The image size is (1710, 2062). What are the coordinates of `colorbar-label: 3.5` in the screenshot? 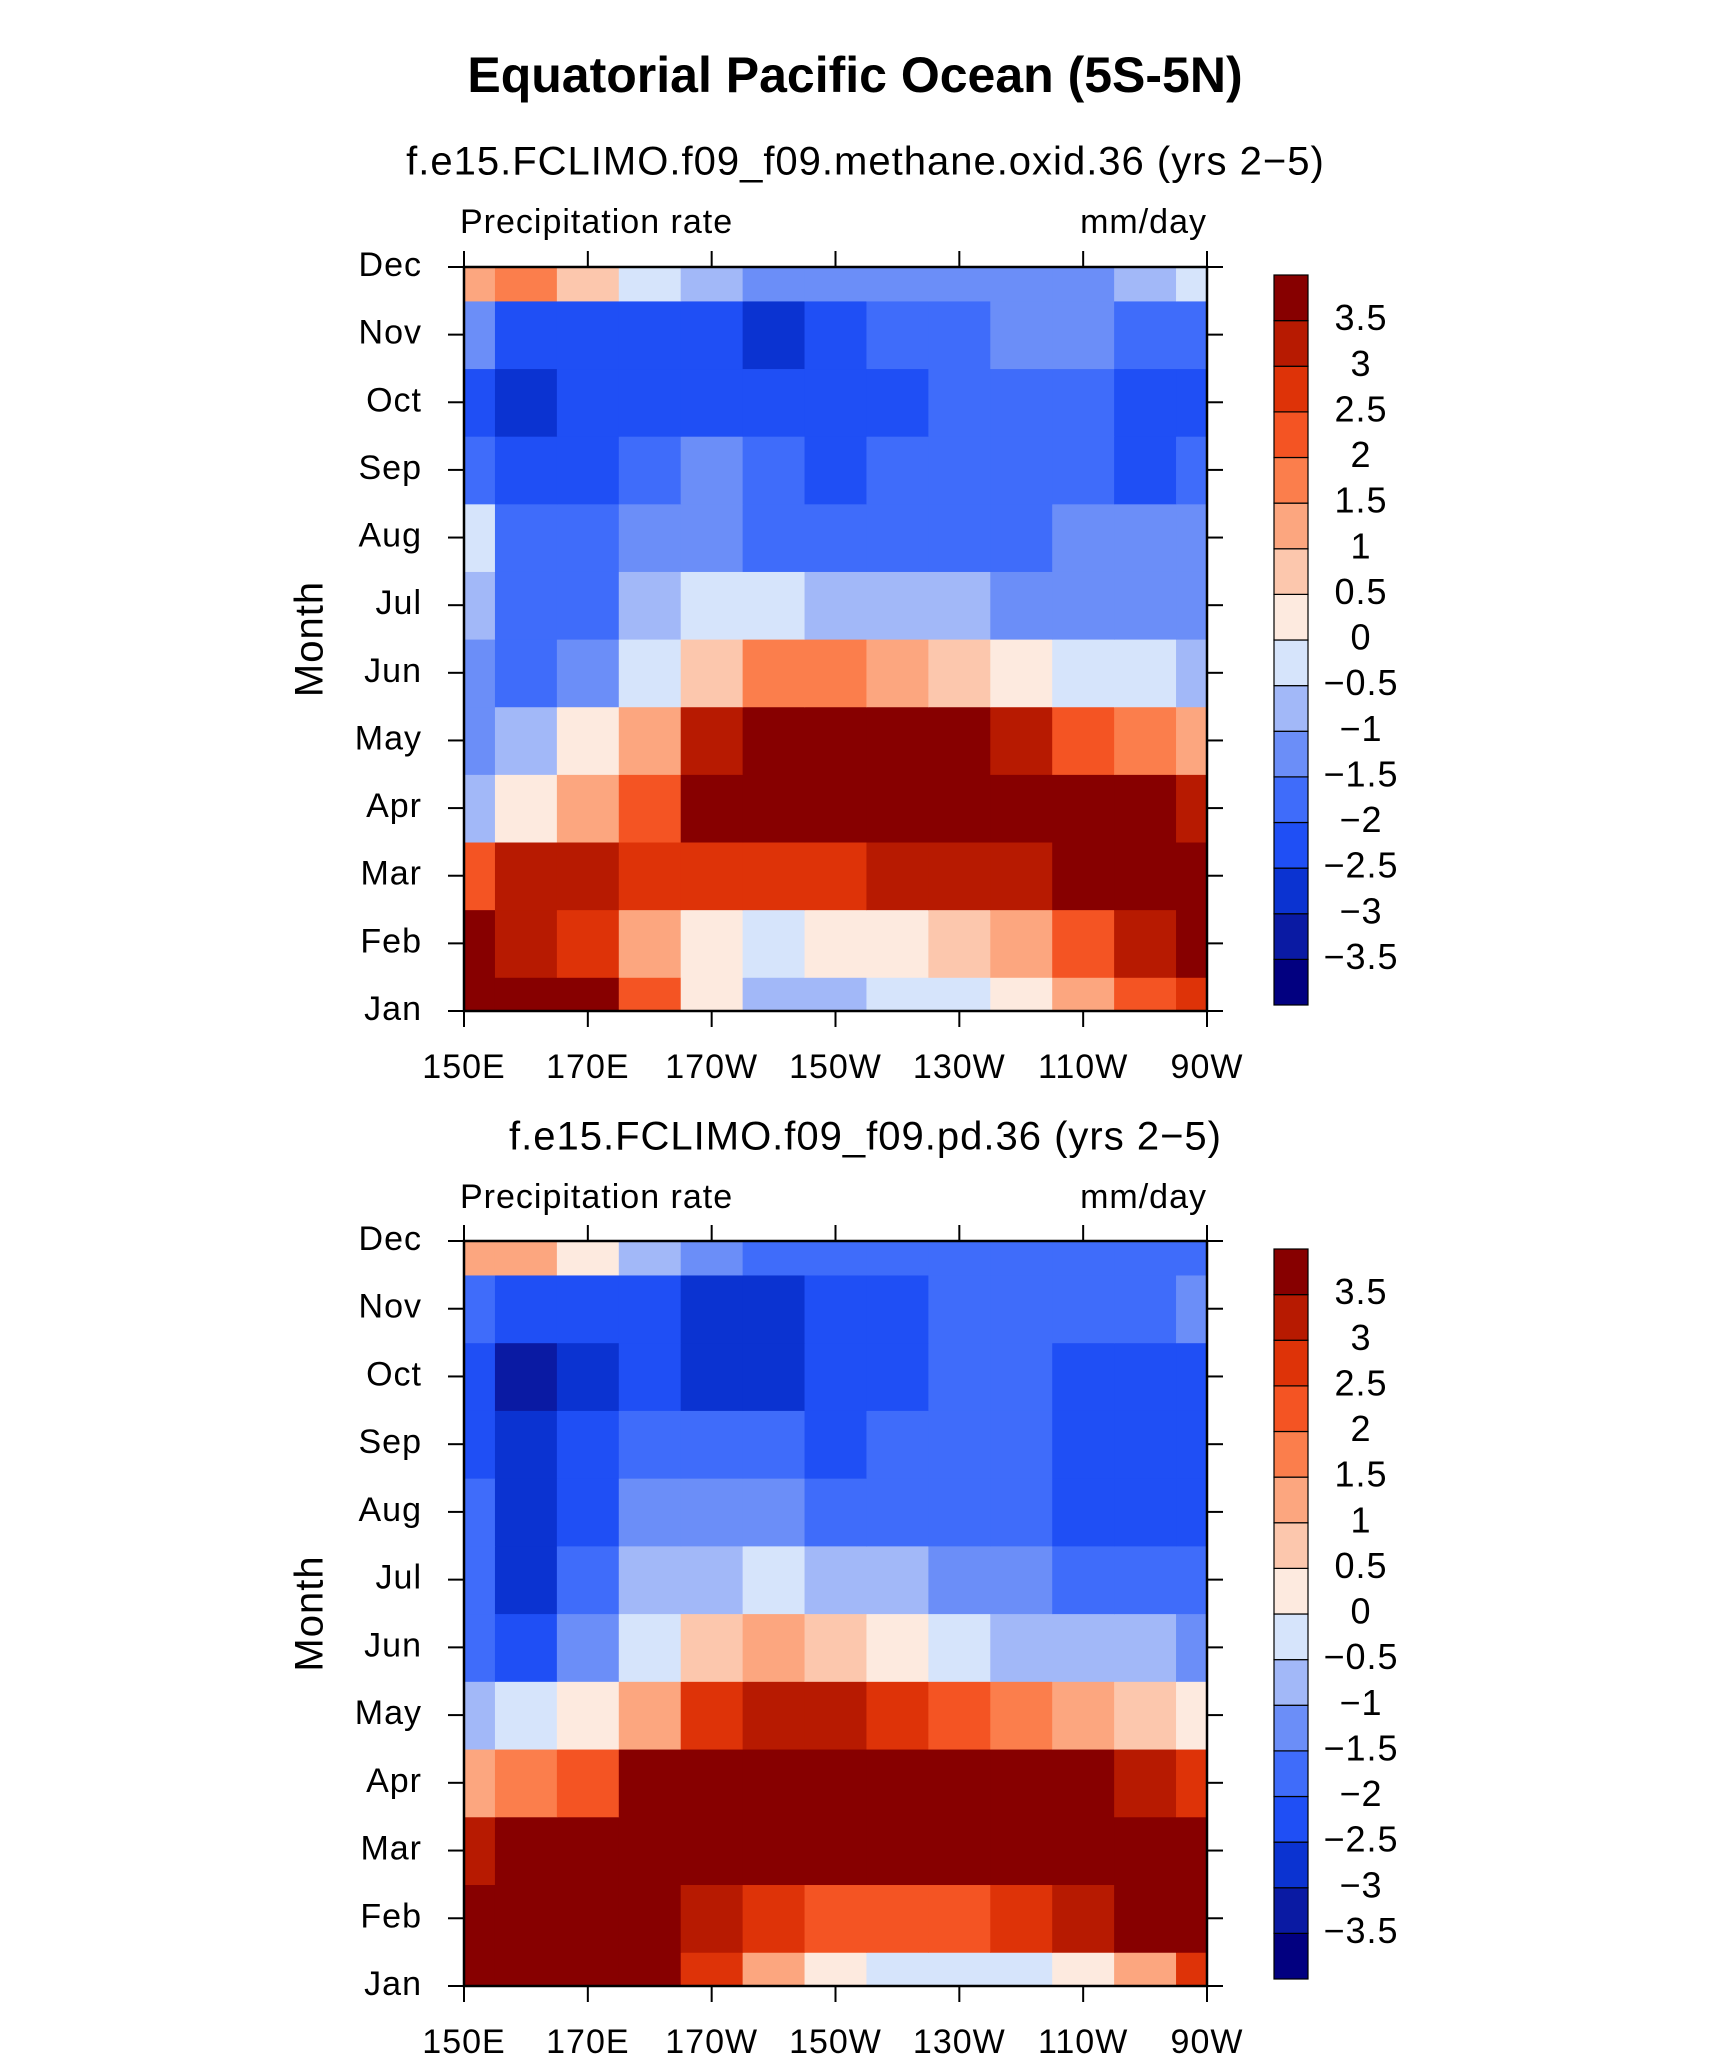 It's located at (1360, 1291).